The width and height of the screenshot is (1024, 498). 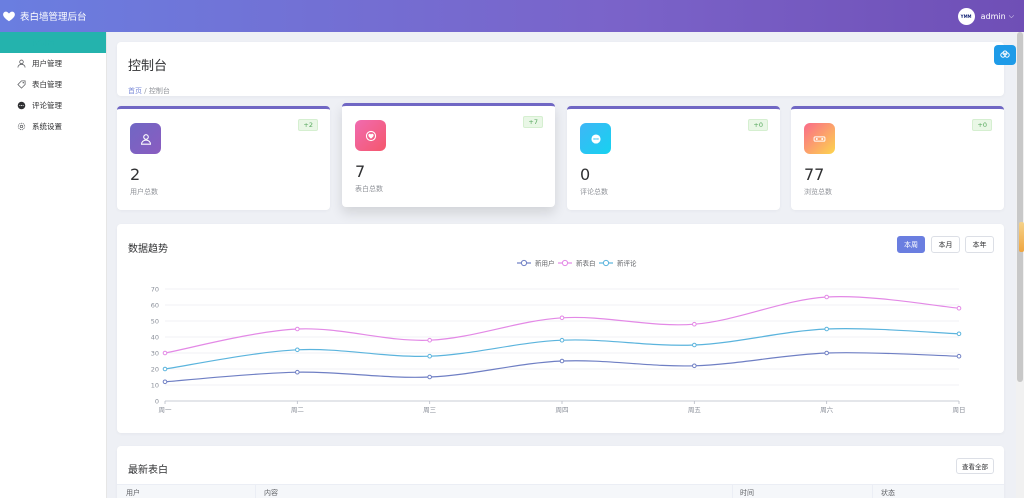 What do you see at coordinates (135, 174) in the screenshot?
I see `stat-value: 2` at bounding box center [135, 174].